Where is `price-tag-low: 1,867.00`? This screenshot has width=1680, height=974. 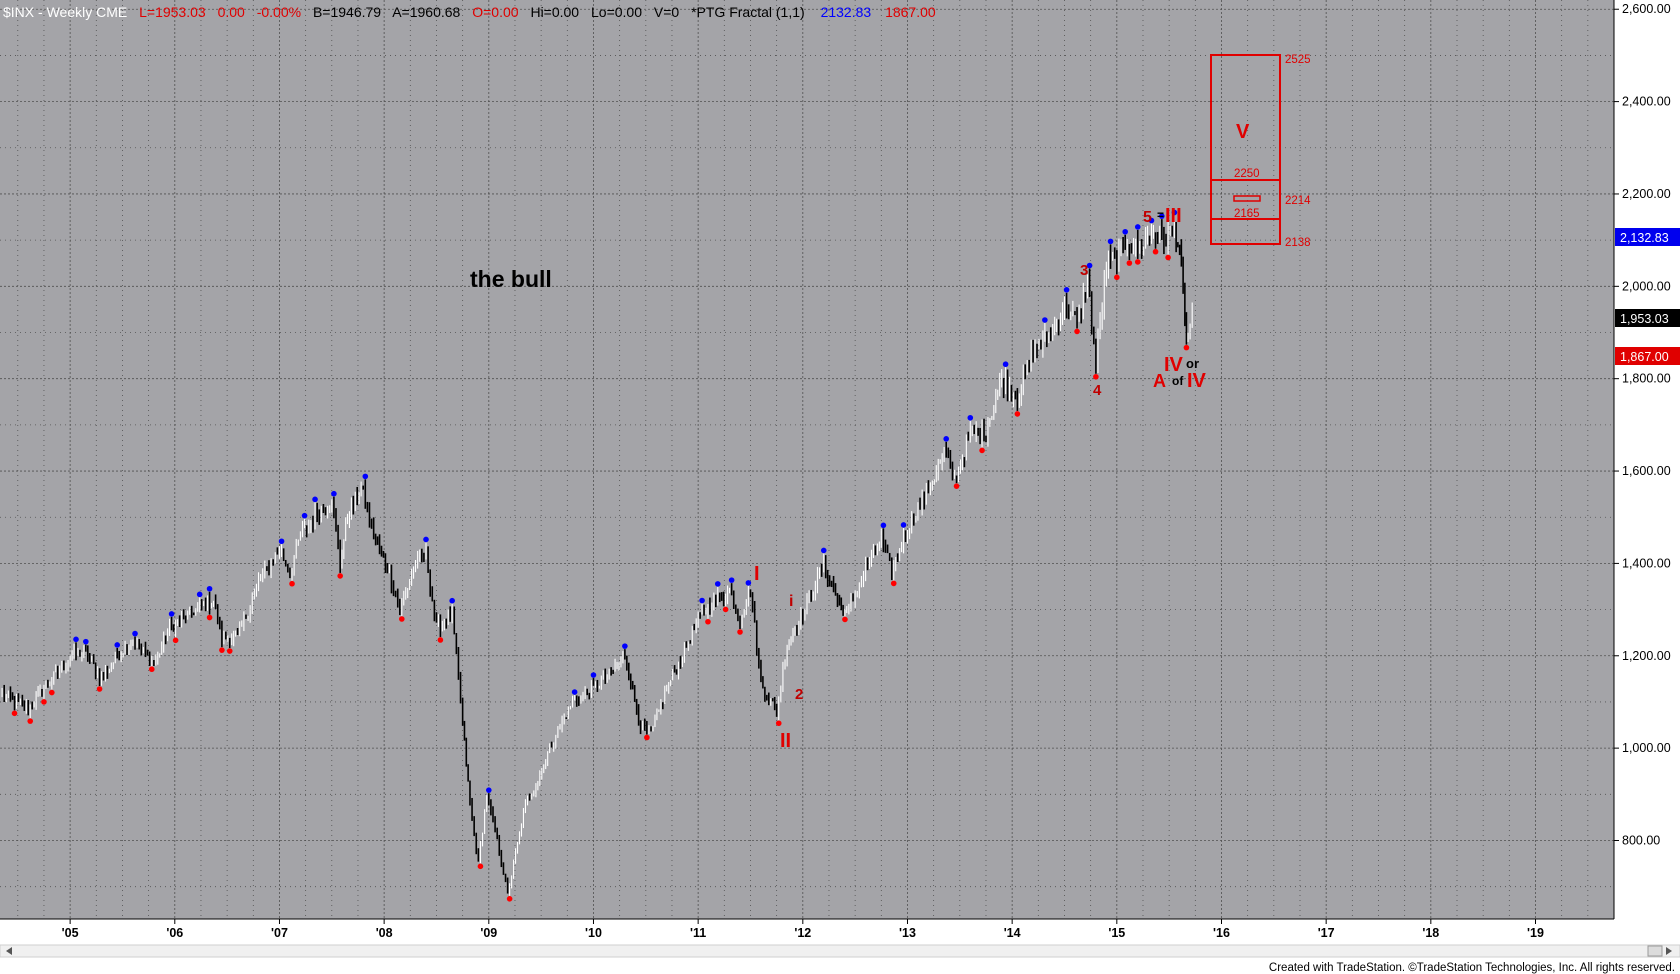
price-tag-low: 1,867.00 is located at coordinates (1647, 356).